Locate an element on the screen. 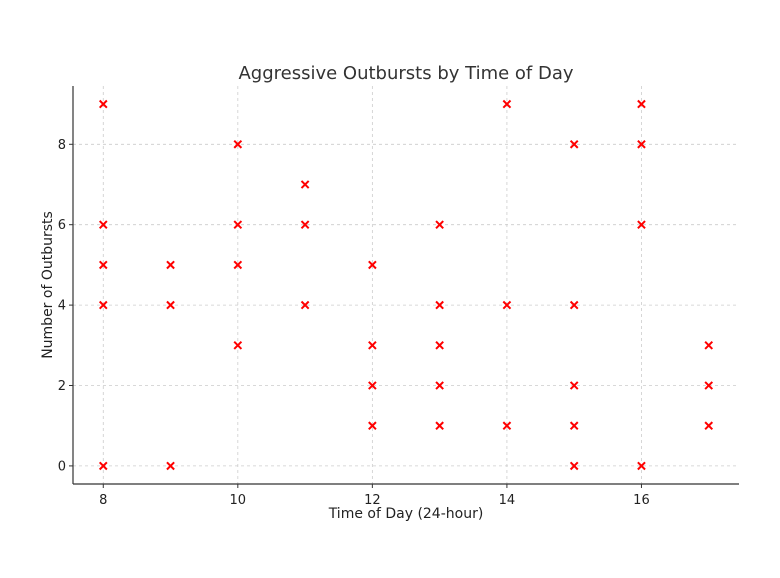 The image size is (780, 578). chart-title: Aggressive Outbursts by Time of Day is located at coordinates (405, 73).